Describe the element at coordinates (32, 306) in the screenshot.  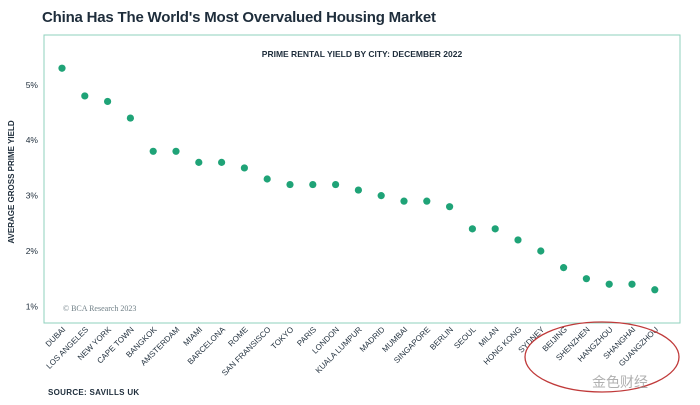
I see `y-tick-label: 1%` at that location.